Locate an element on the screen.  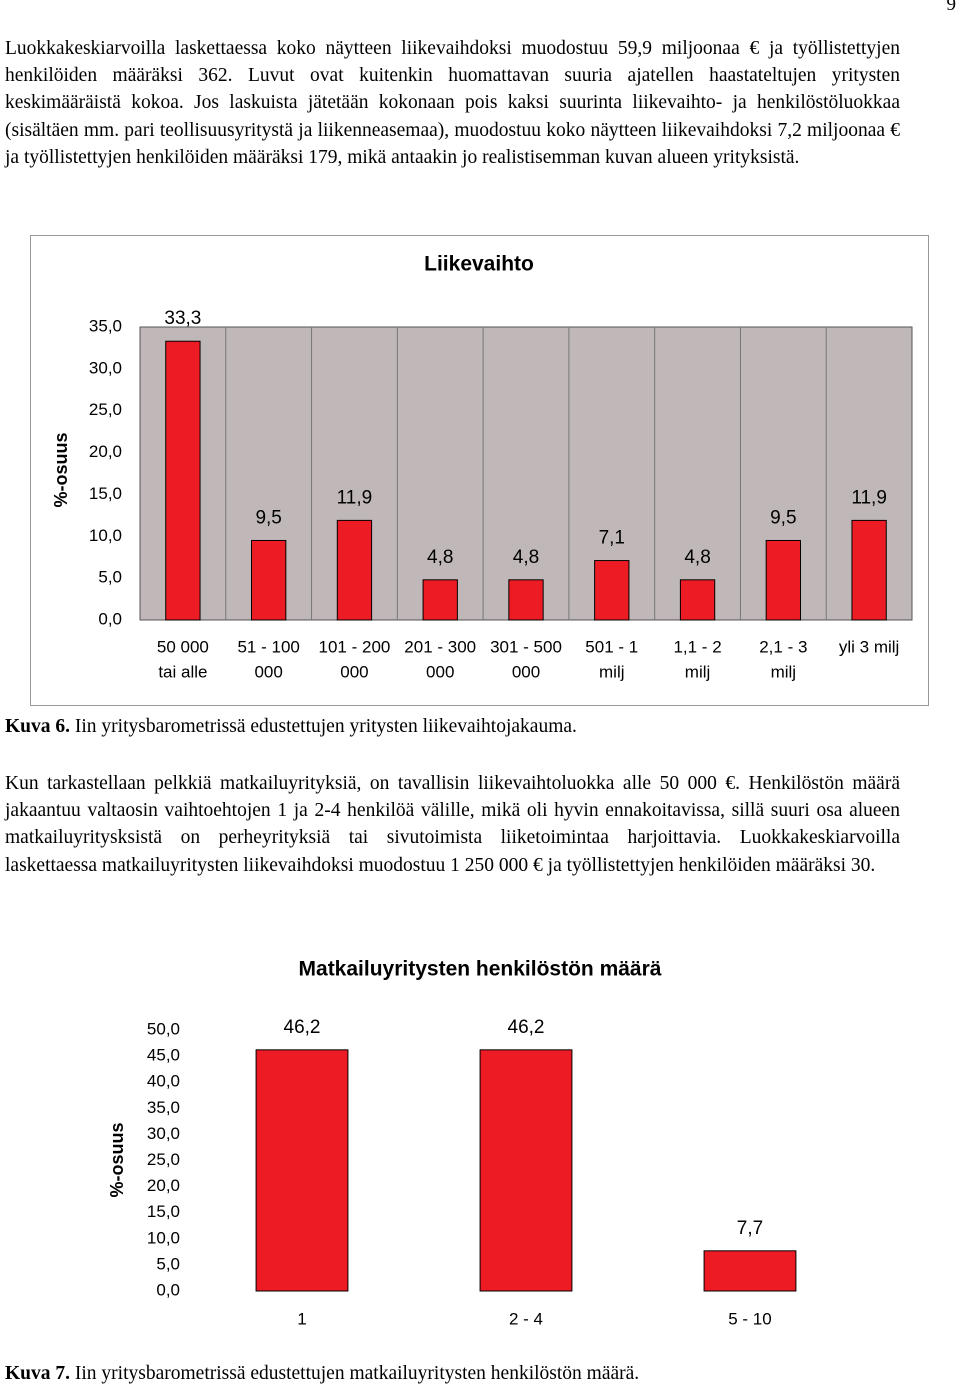
chart-title: Liikevaihto is located at coordinates (479, 264).